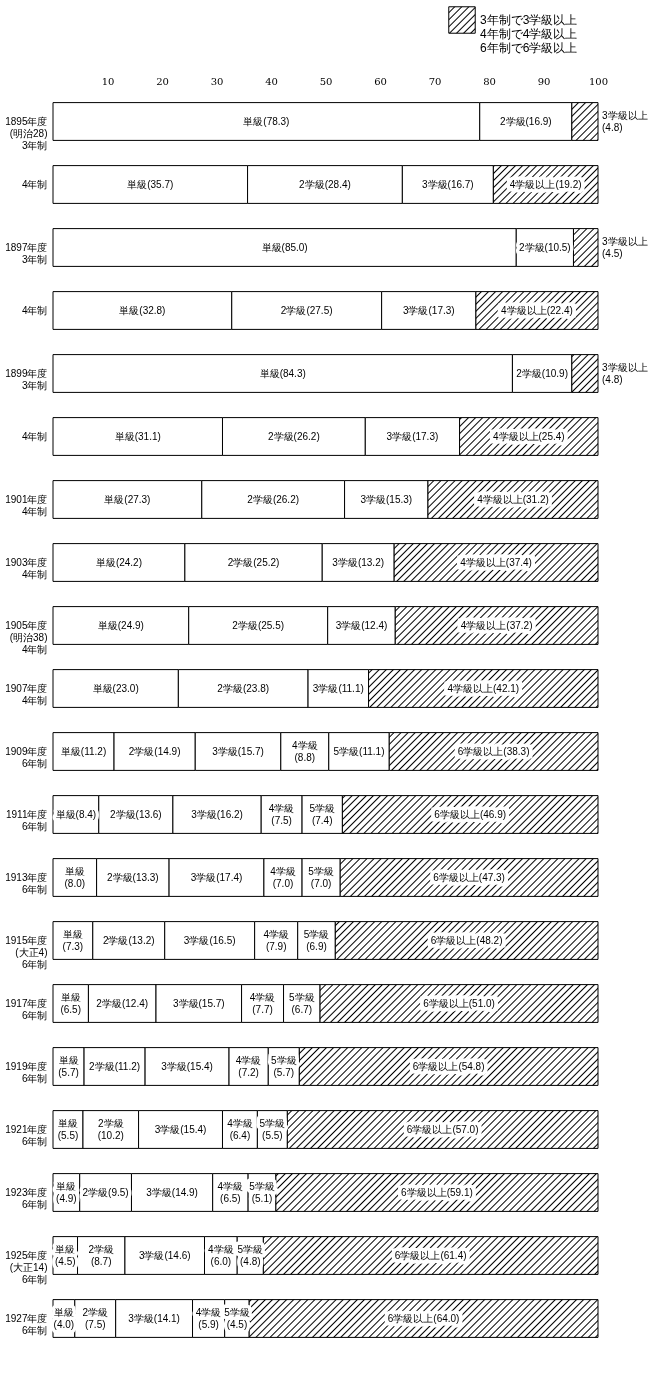  I want to click on data-label: 5学級(6.7), so click(302, 1003).